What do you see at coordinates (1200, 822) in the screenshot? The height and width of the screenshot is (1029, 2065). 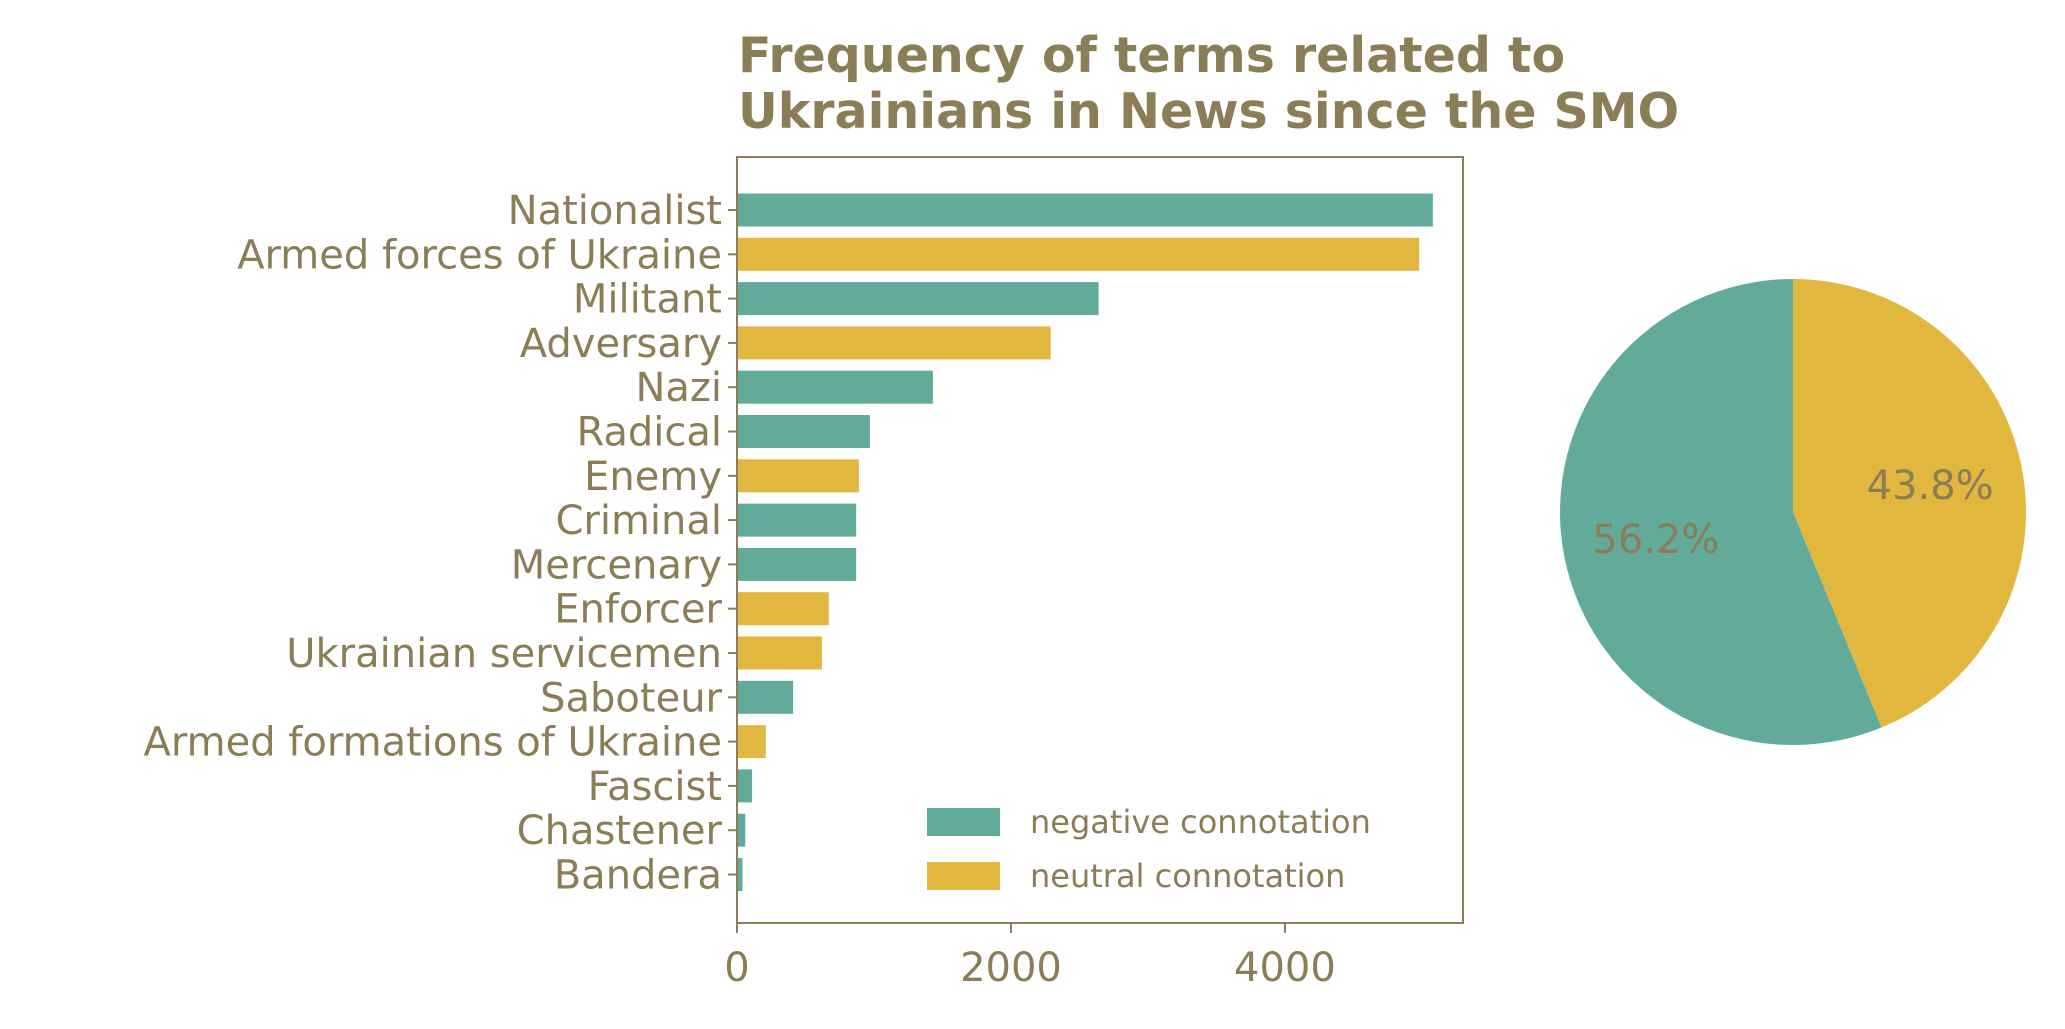 I see `legend-label-negative-connotation: negative connotation` at bounding box center [1200, 822].